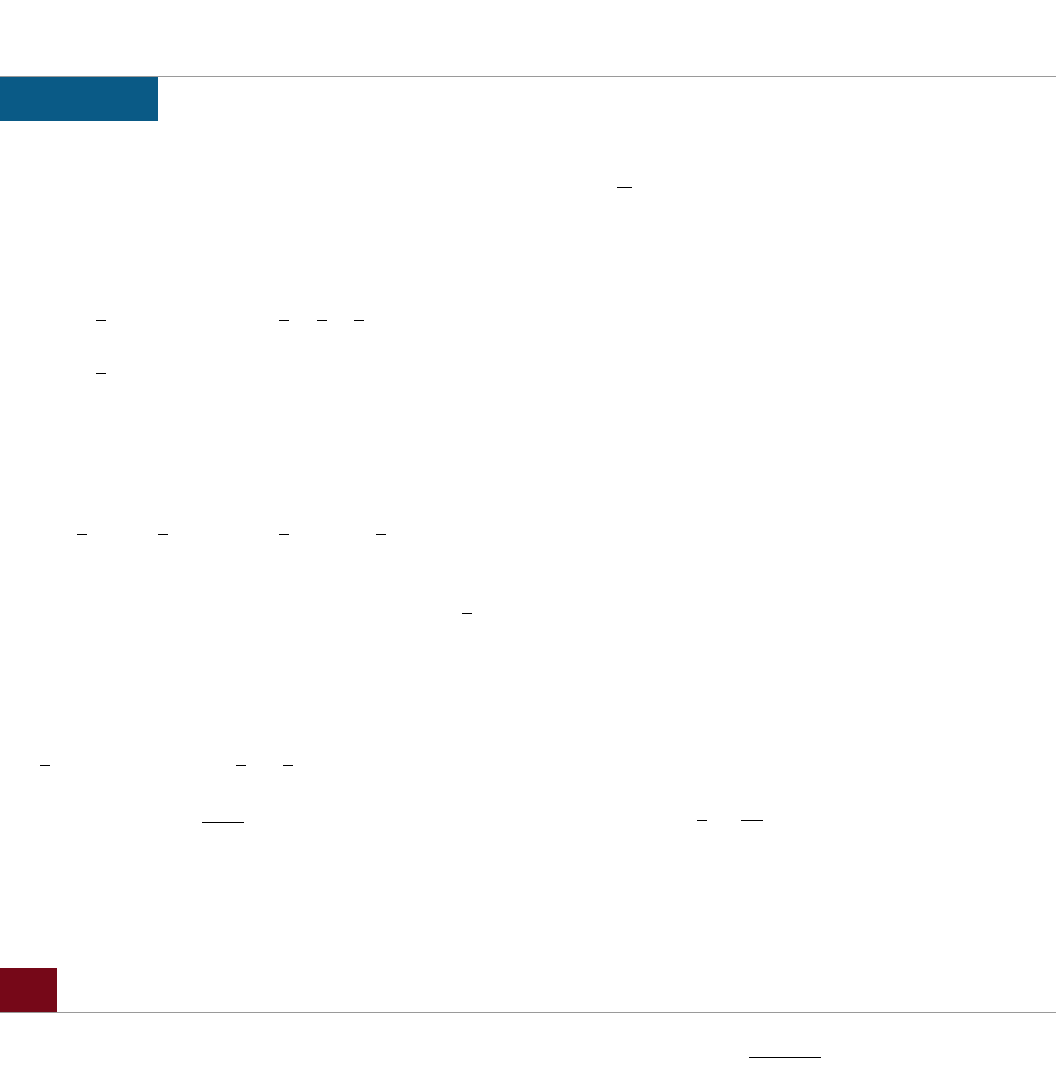  What do you see at coordinates (28, 990) in the screenshot?
I see `footer-tab` at bounding box center [28, 990].